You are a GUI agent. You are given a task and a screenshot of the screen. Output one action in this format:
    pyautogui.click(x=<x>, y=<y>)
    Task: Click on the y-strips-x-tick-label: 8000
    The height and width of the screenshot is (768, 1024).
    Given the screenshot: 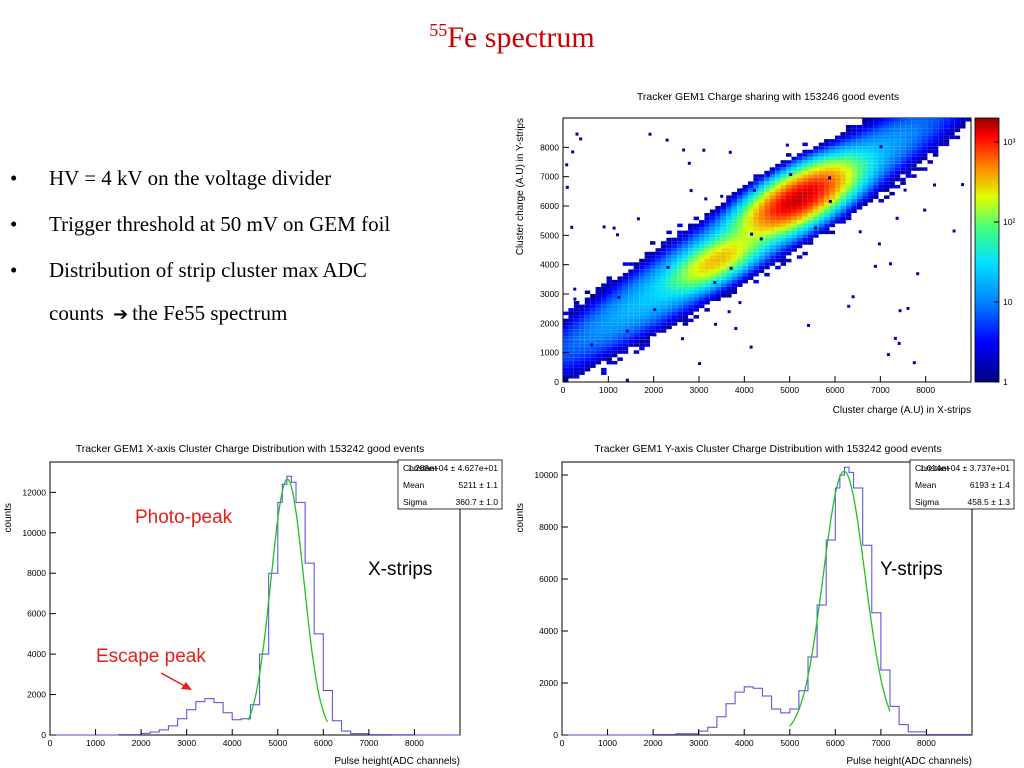 What is the action you would take?
    pyautogui.click(x=926, y=743)
    